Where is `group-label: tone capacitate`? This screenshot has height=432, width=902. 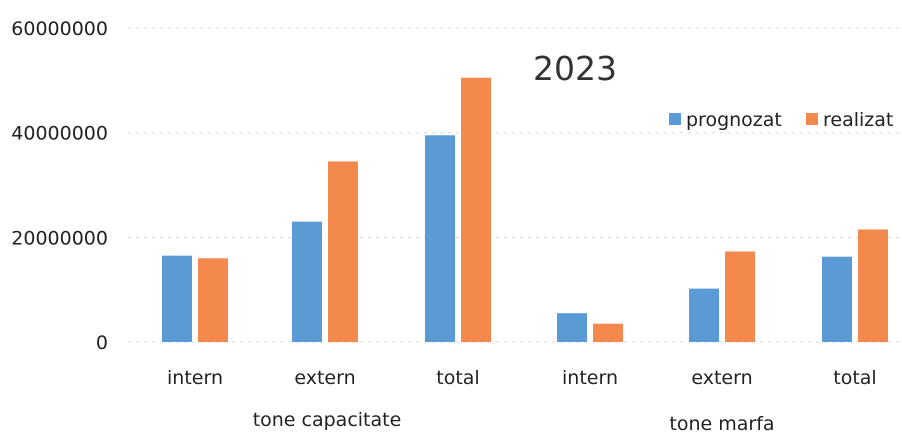
group-label: tone capacitate is located at coordinates (327, 420).